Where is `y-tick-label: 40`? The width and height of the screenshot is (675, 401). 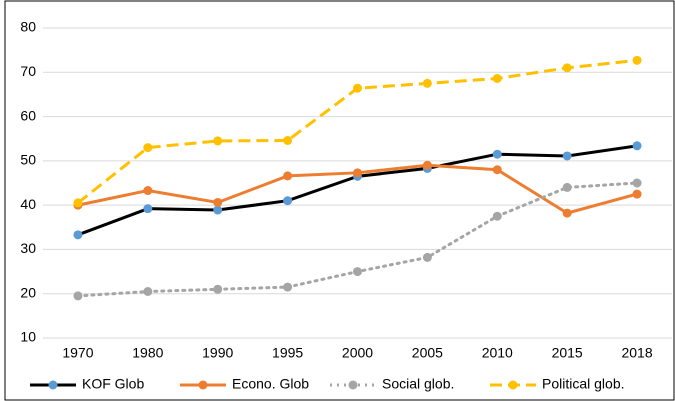
y-tick-label: 40 is located at coordinates (28, 204).